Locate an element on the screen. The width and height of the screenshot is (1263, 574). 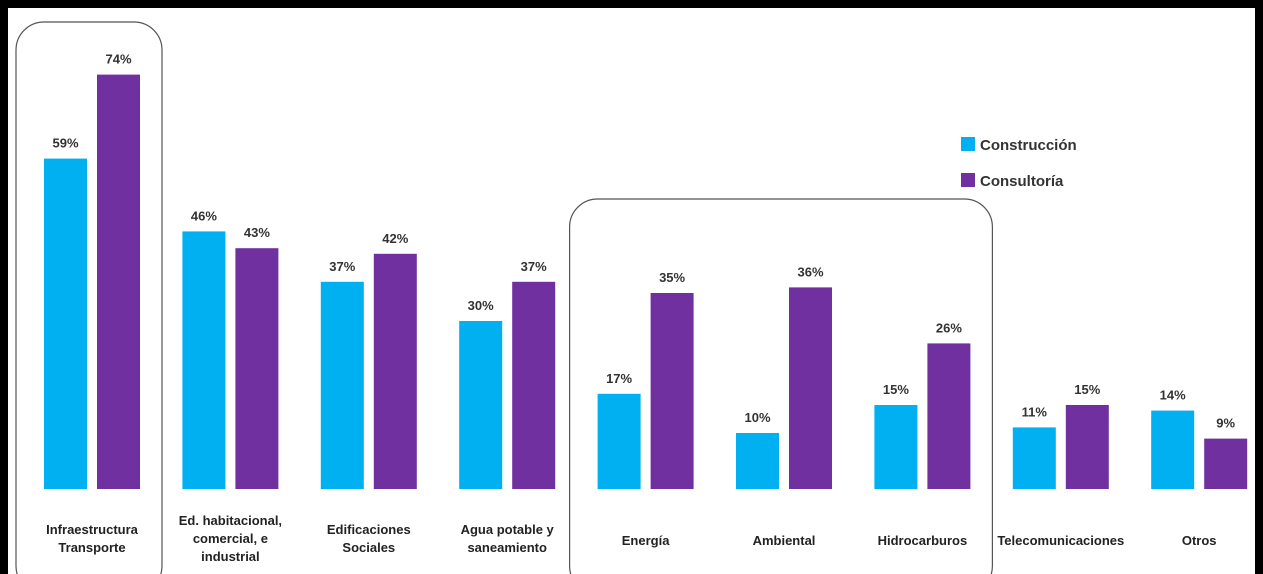
category-label: Telecomunicaciones is located at coordinates (1060, 540).